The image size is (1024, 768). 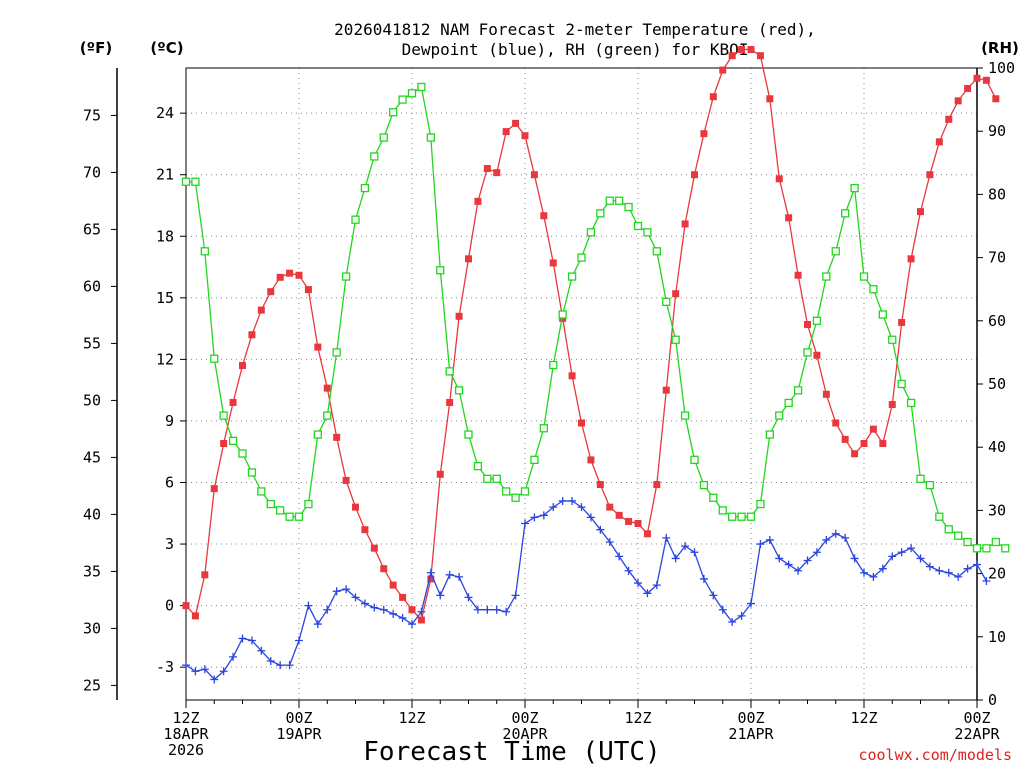 What do you see at coordinates (575, 49) in the screenshot?
I see `chart-title-line2: Dewpoint (blue), RH (green) for KBOI` at bounding box center [575, 49].